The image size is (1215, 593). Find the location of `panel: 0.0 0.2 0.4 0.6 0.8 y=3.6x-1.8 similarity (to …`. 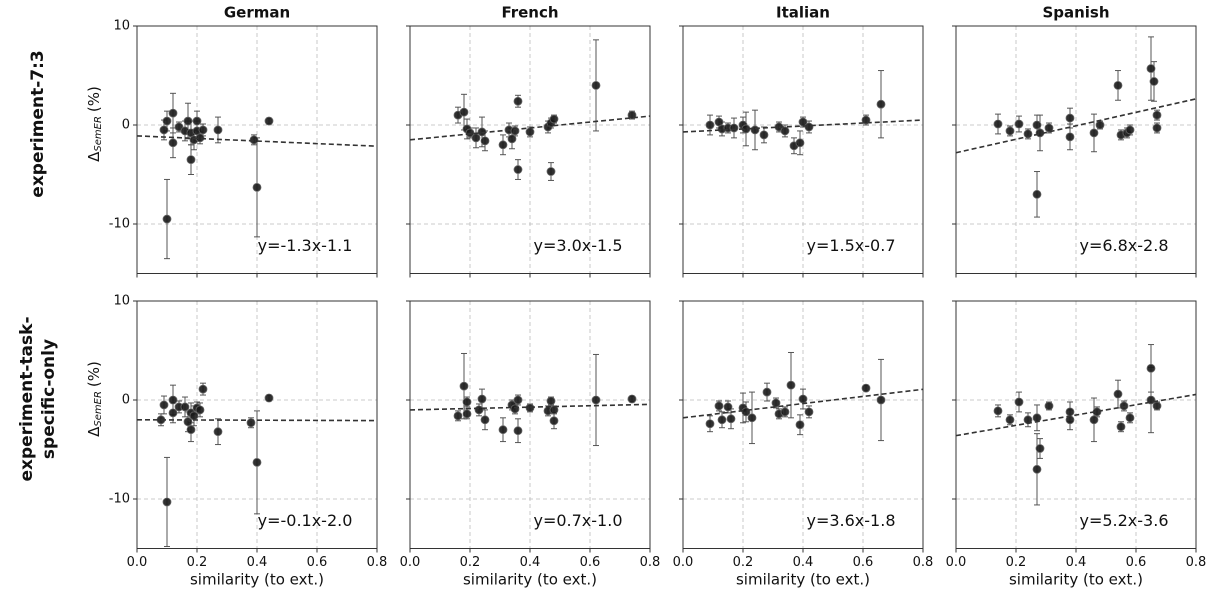

panel: 0.0 0.2 0.4 0.6 0.8 y=3.6x-1.8 similarity (to … is located at coordinates (803, 444).